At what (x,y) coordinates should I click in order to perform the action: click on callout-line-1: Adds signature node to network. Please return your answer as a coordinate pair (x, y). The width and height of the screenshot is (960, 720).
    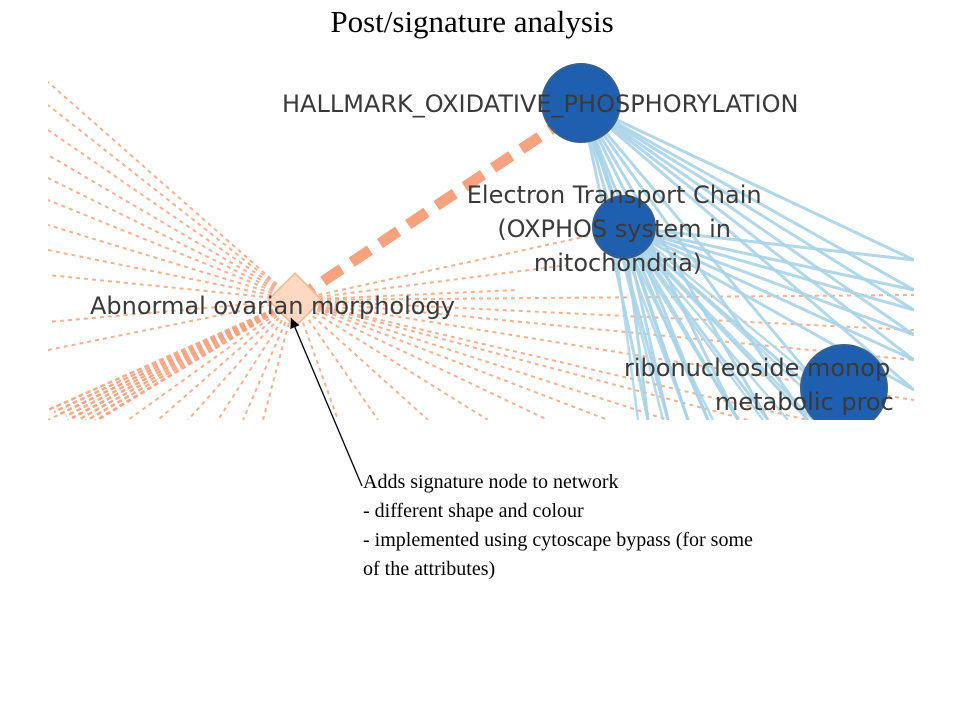
    Looking at the image, I should click on (491, 482).